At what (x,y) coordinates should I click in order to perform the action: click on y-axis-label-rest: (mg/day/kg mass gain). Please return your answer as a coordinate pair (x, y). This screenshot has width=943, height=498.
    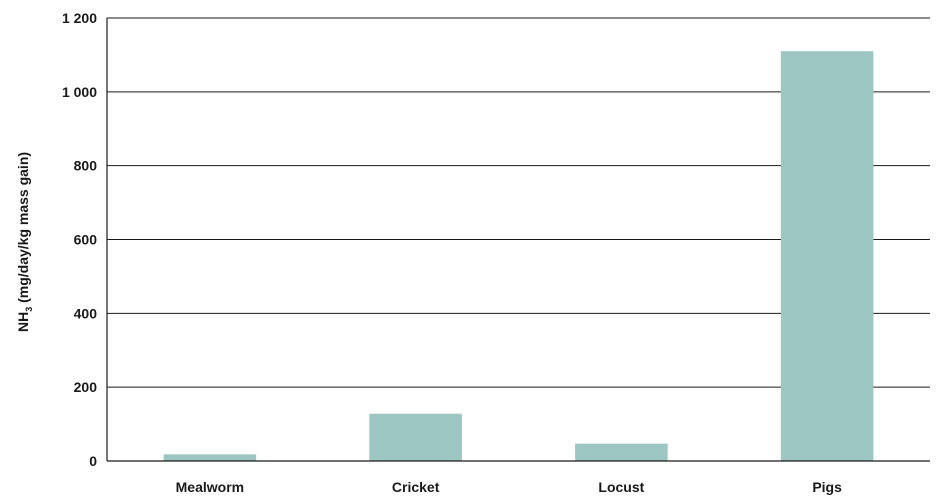
    Looking at the image, I should click on (23, 229).